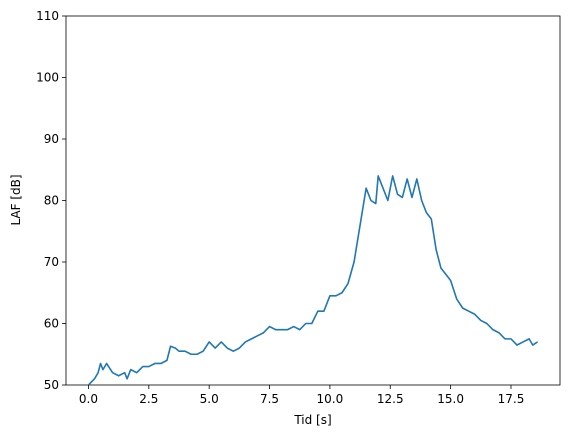  I want to click on y-tick-label: 80, so click(51, 201).